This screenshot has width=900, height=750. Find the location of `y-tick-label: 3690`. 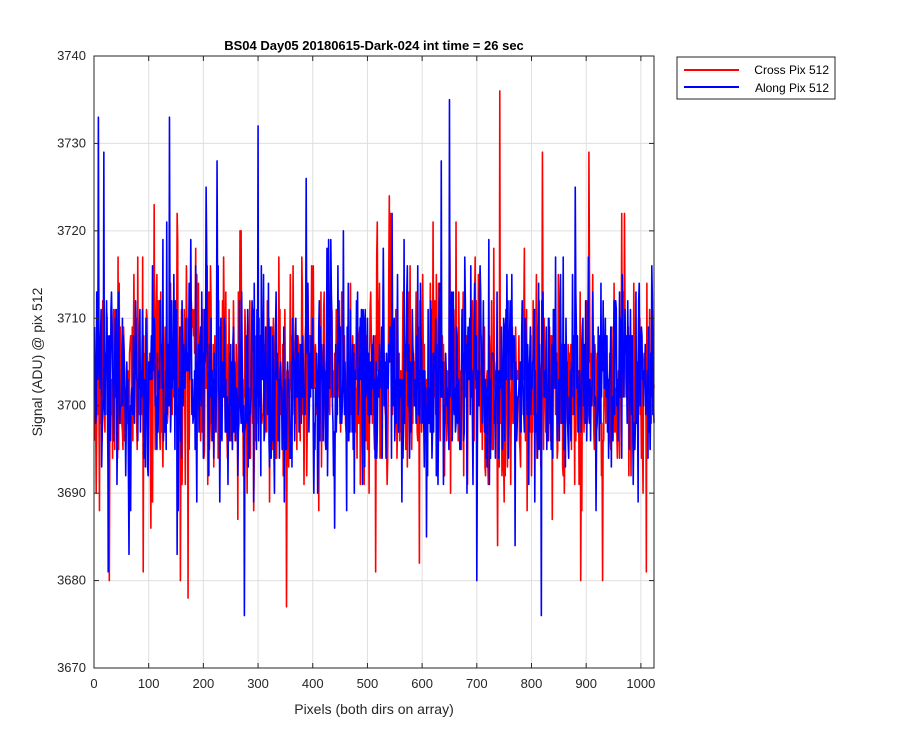

y-tick-label: 3690 is located at coordinates (71, 492).